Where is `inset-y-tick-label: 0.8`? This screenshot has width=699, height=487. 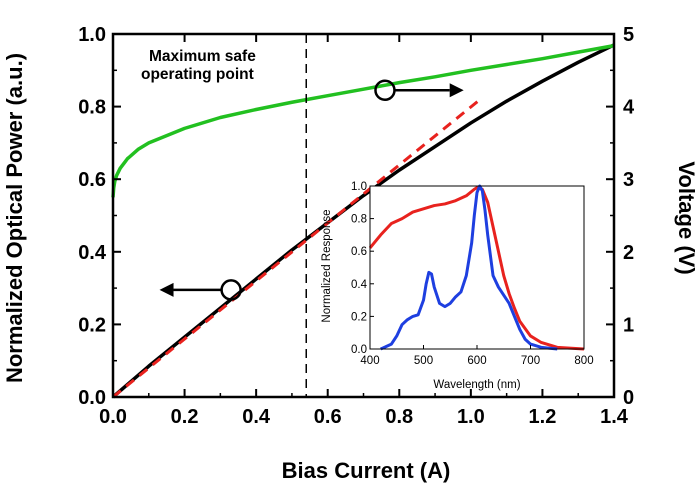 inset-y-tick-label: 0.8 is located at coordinates (359, 220).